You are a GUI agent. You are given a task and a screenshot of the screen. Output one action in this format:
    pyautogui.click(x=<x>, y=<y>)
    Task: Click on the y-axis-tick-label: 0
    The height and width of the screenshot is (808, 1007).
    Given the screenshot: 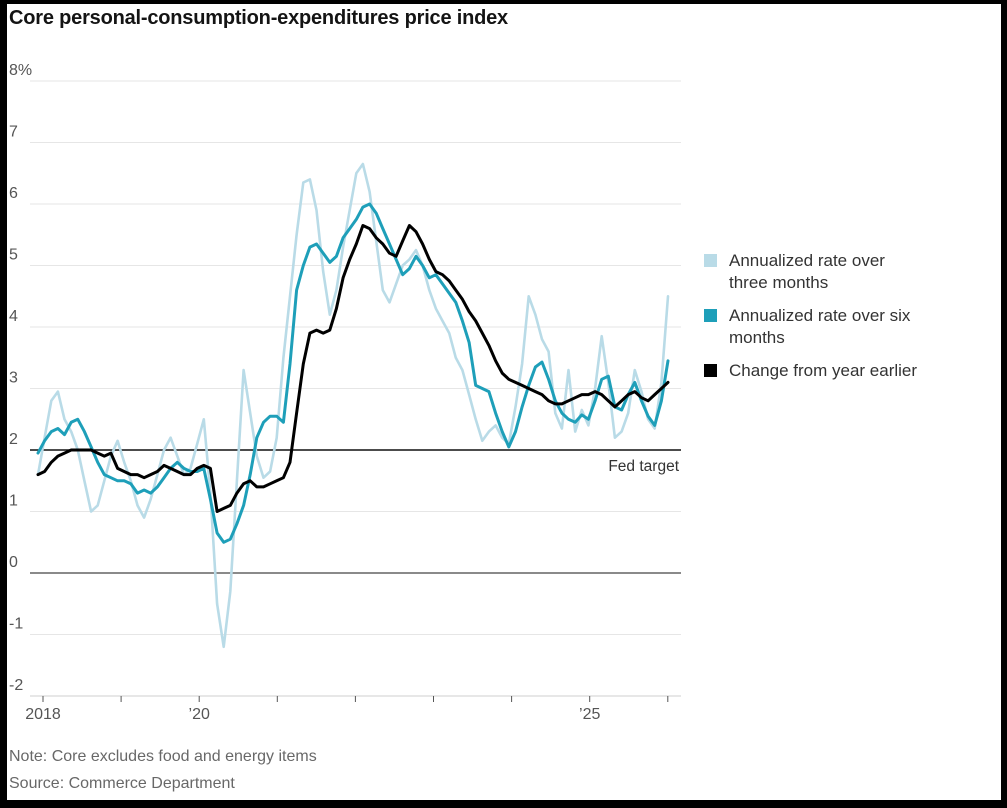 What is the action you would take?
    pyautogui.click(x=13, y=562)
    